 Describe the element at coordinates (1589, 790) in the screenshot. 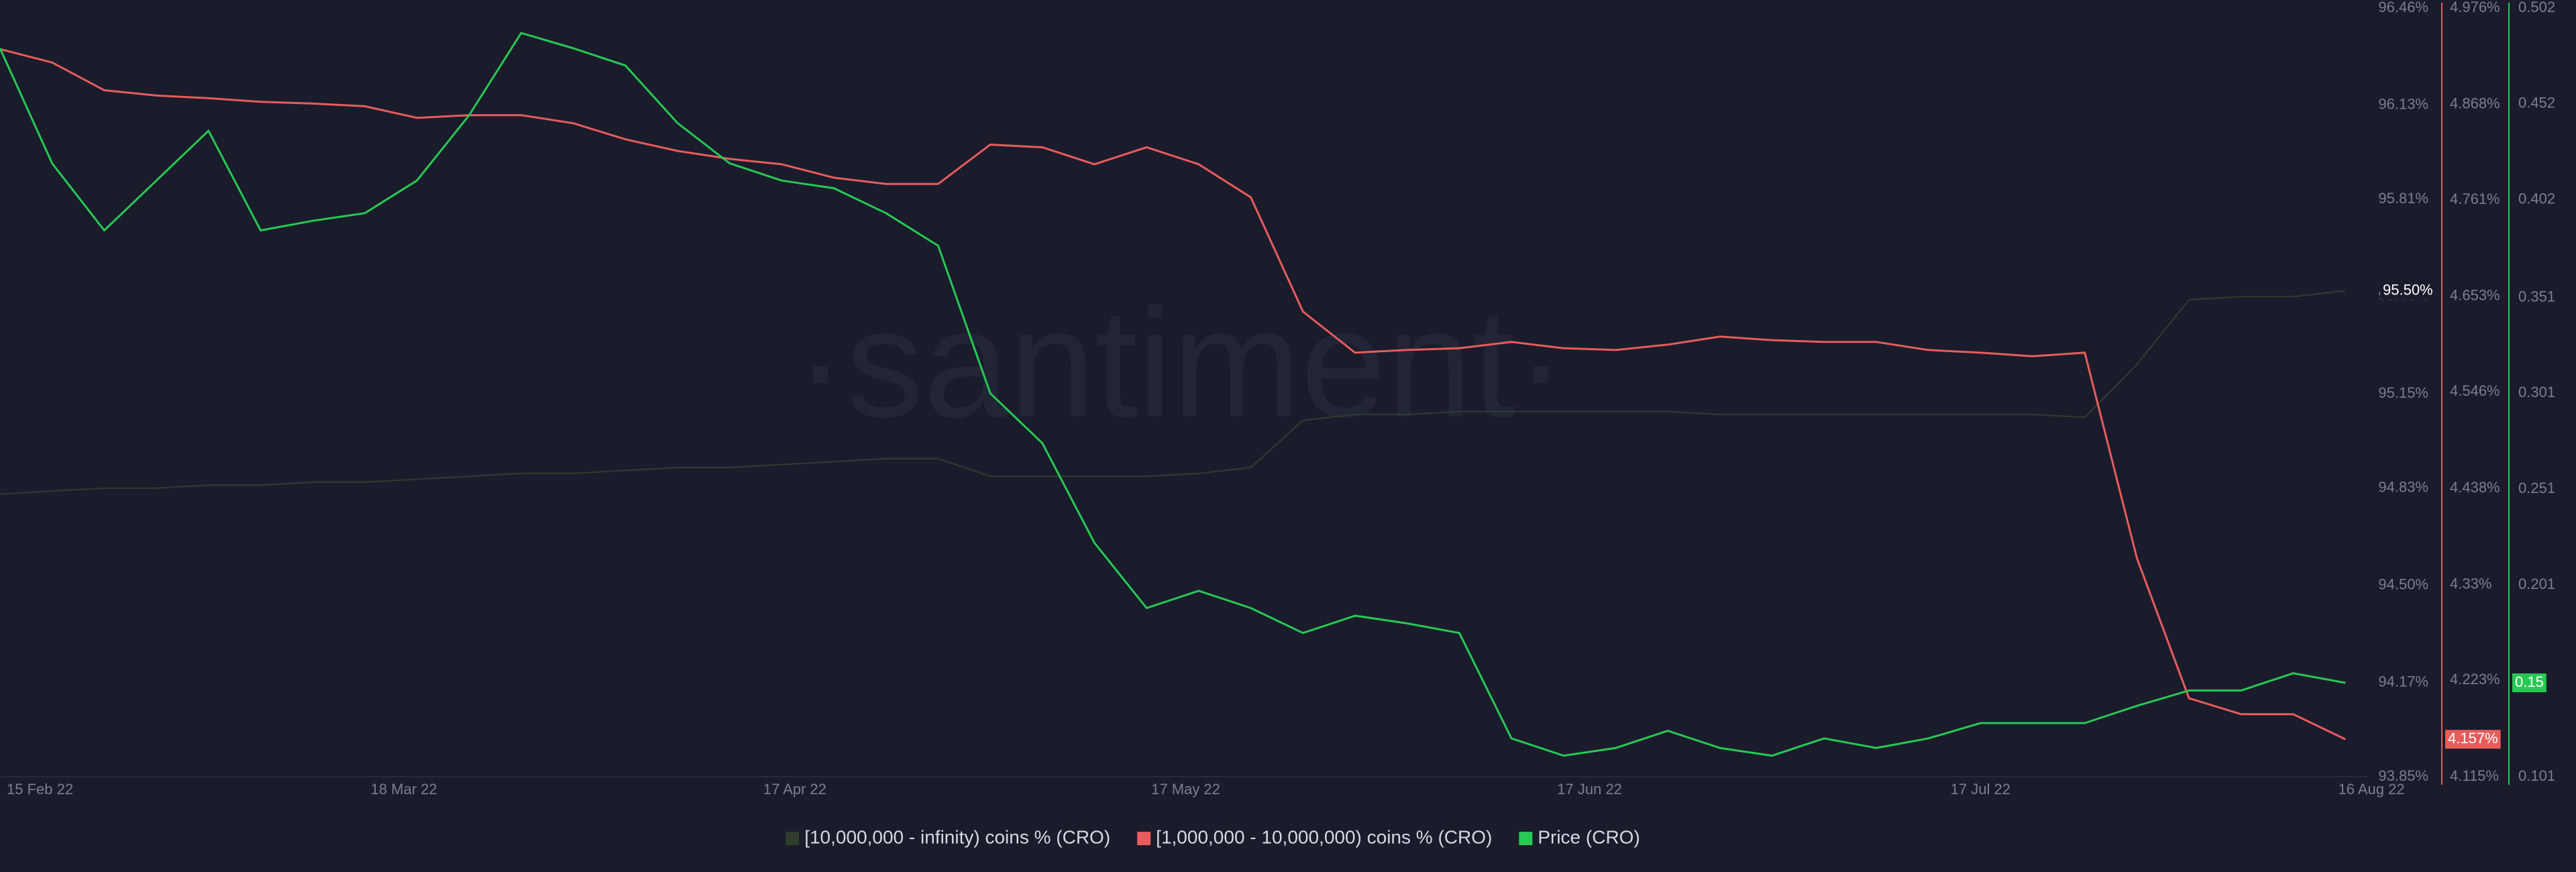

I see `x-tick-label: 17 Jun 22` at that location.